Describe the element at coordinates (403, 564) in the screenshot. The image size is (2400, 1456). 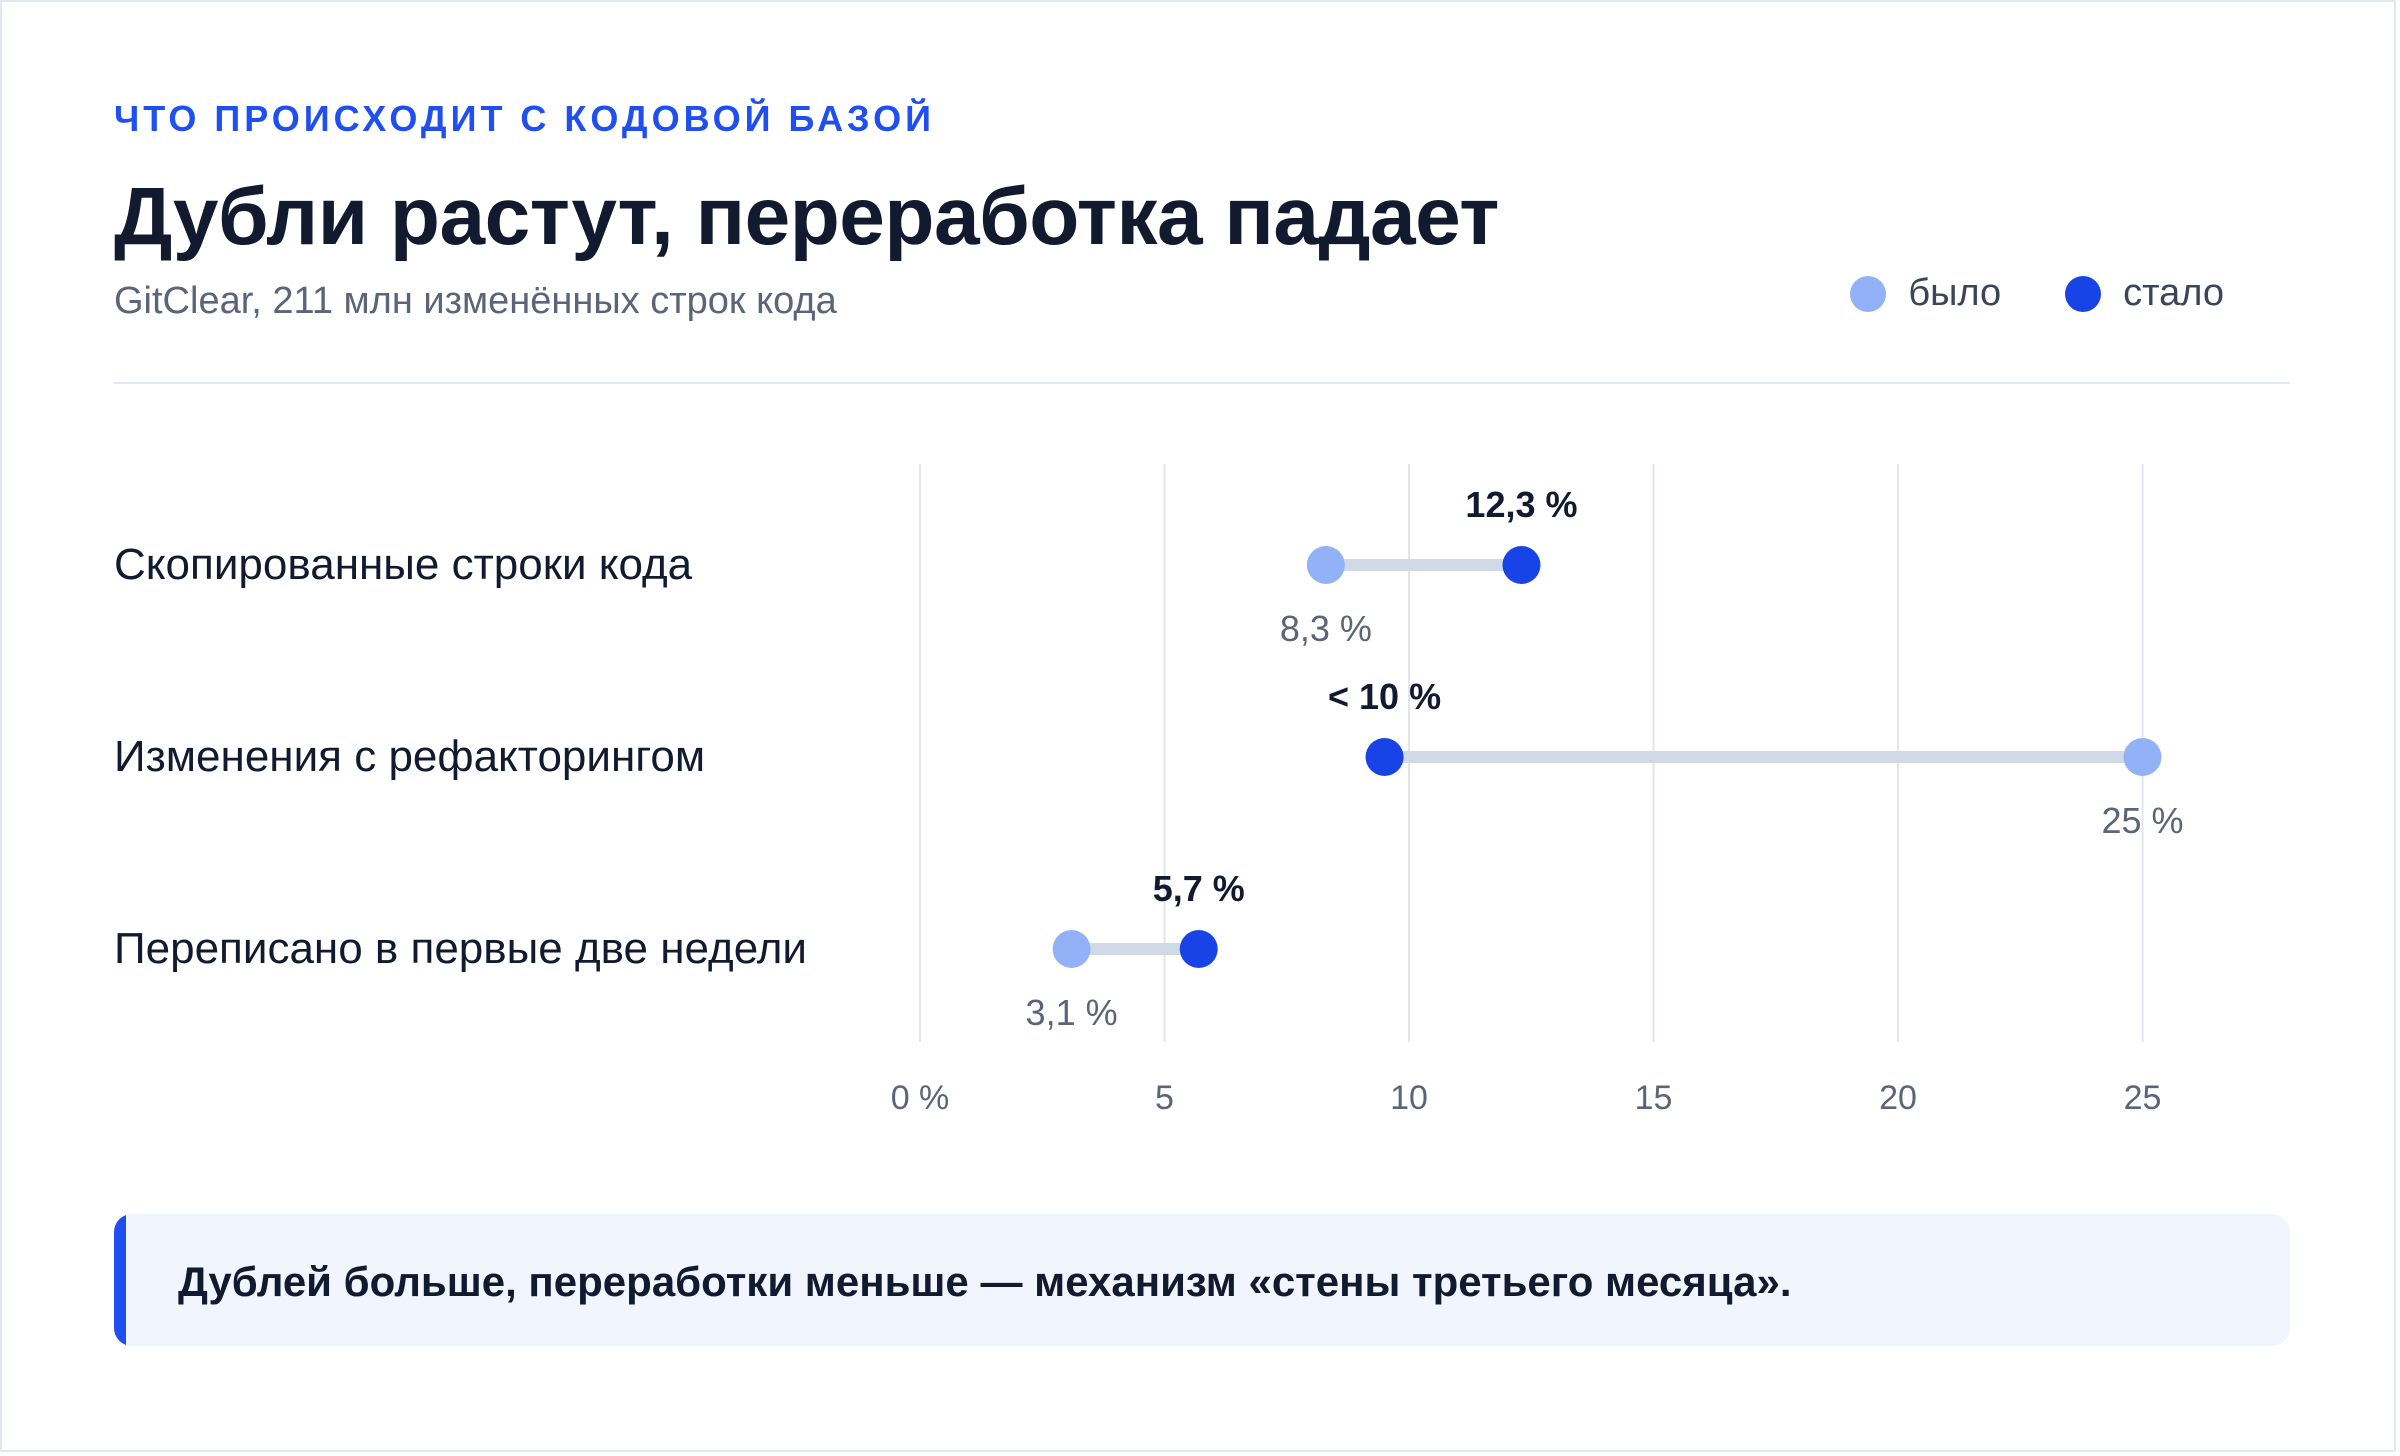
I see `row-label: Скопированные строки кода` at that location.